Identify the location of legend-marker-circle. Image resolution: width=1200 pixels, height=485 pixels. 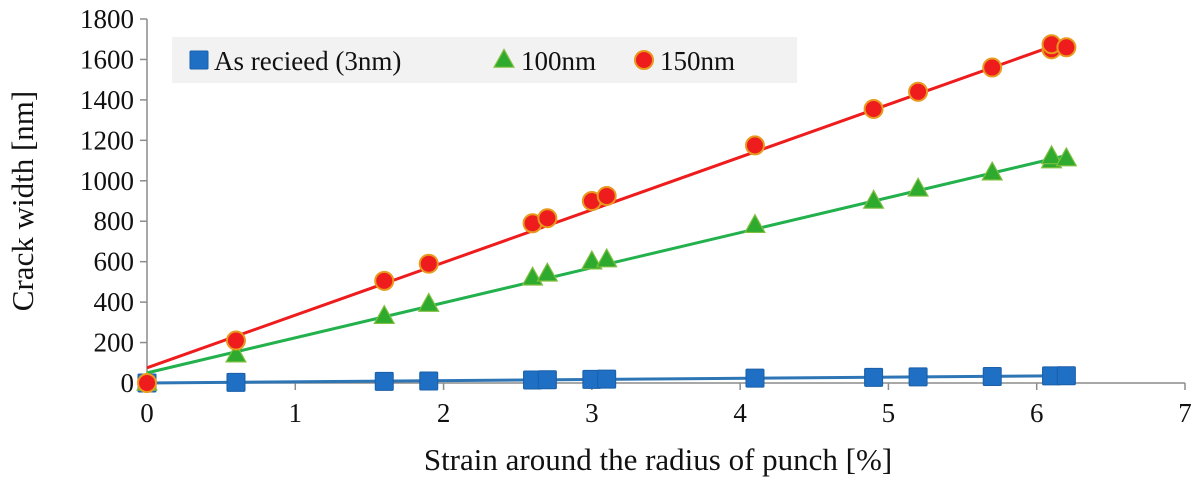
(644, 60).